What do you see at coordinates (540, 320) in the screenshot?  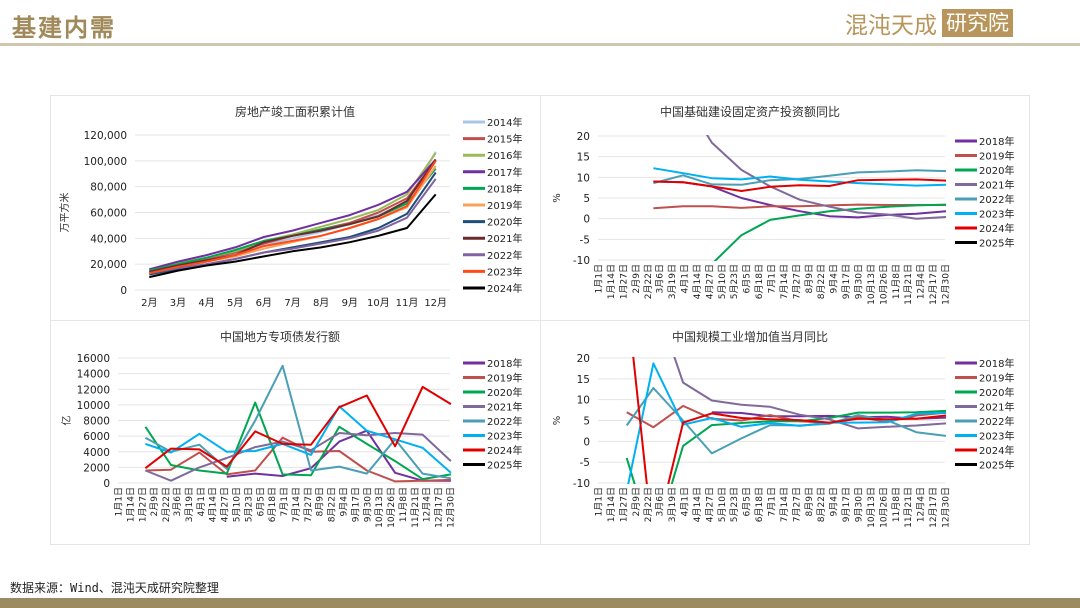 I see `horizontal-divider` at bounding box center [540, 320].